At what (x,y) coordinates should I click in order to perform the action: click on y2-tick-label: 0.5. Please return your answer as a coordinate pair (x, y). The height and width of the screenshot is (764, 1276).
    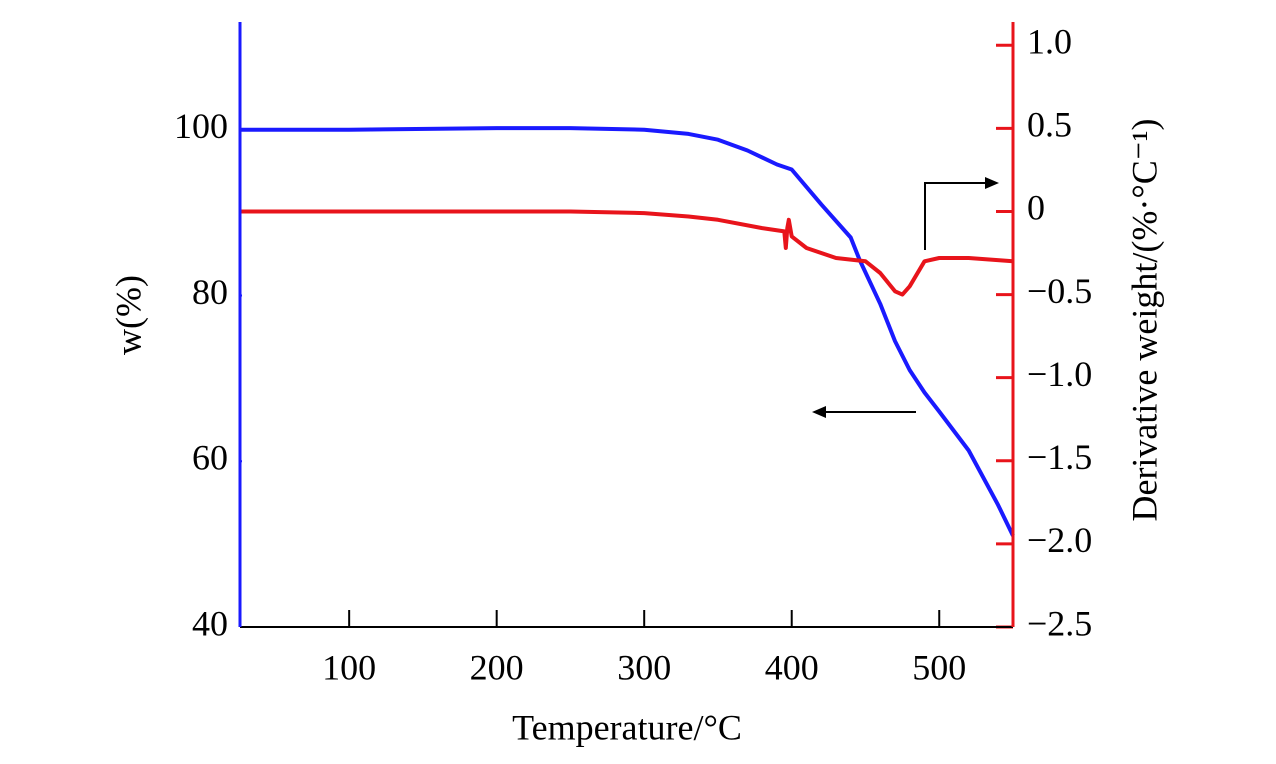
    Looking at the image, I should click on (1049, 125).